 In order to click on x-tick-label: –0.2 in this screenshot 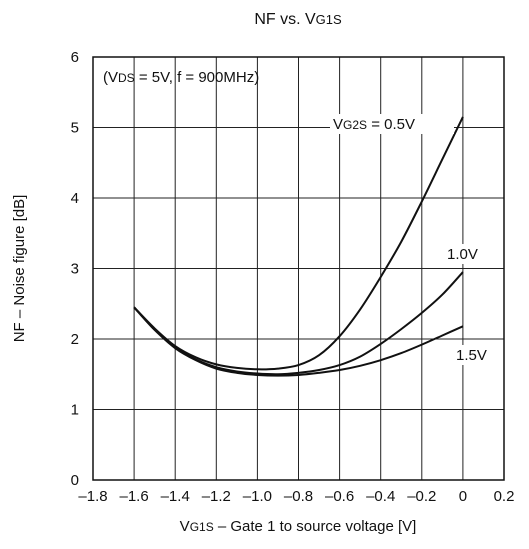, I will do `click(421, 496)`.